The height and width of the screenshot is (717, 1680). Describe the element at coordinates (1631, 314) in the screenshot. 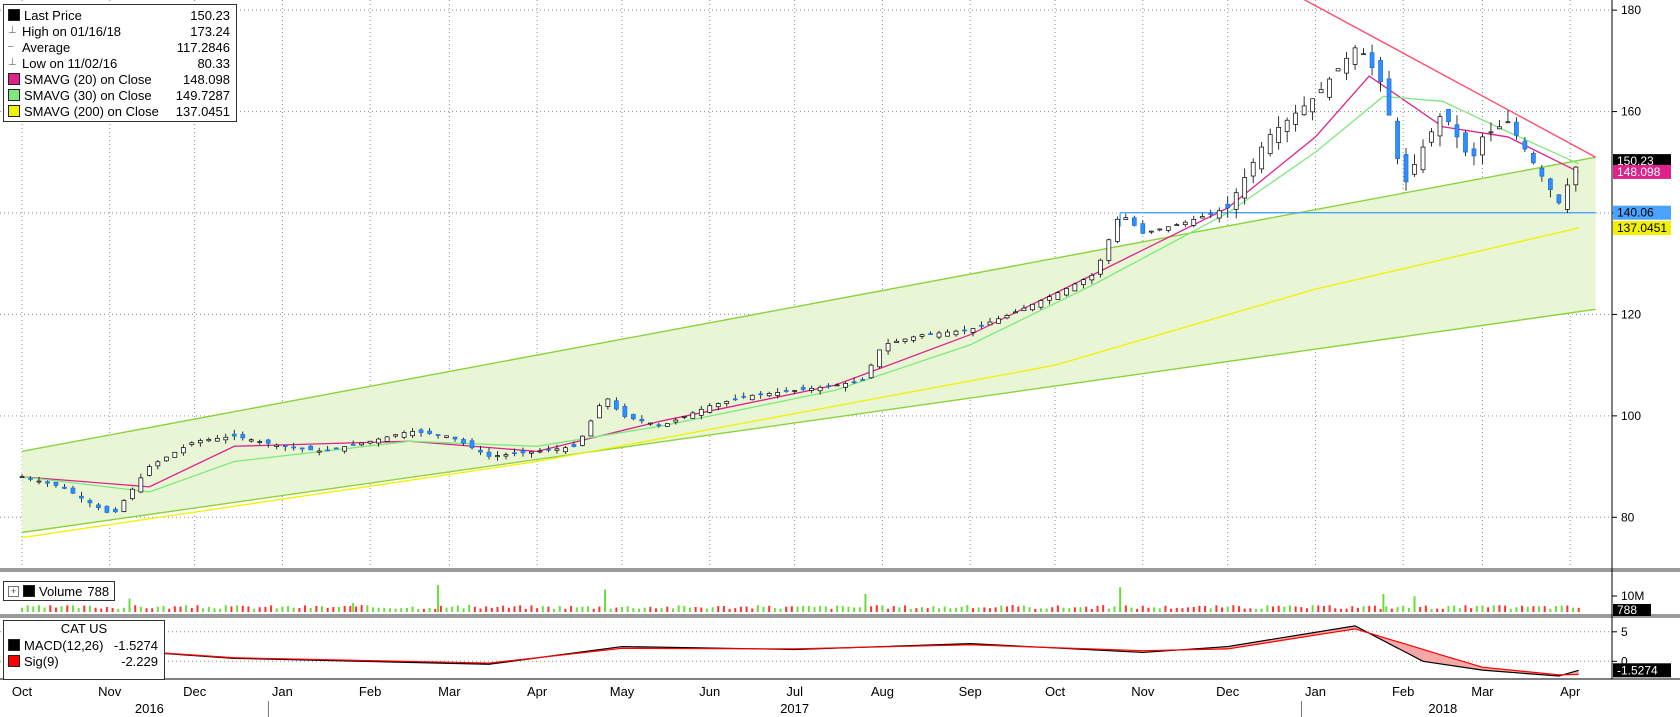

I see `y-tick-label: 120` at that location.